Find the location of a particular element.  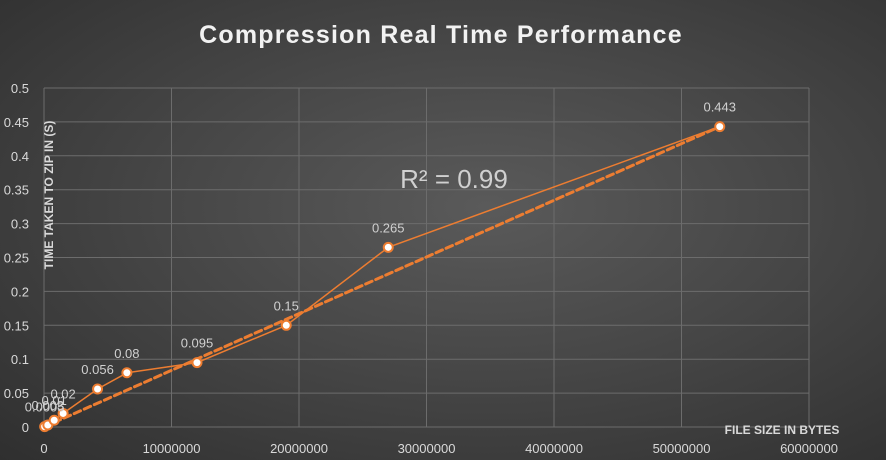

data-label: 0.003 is located at coordinates (48, 405).